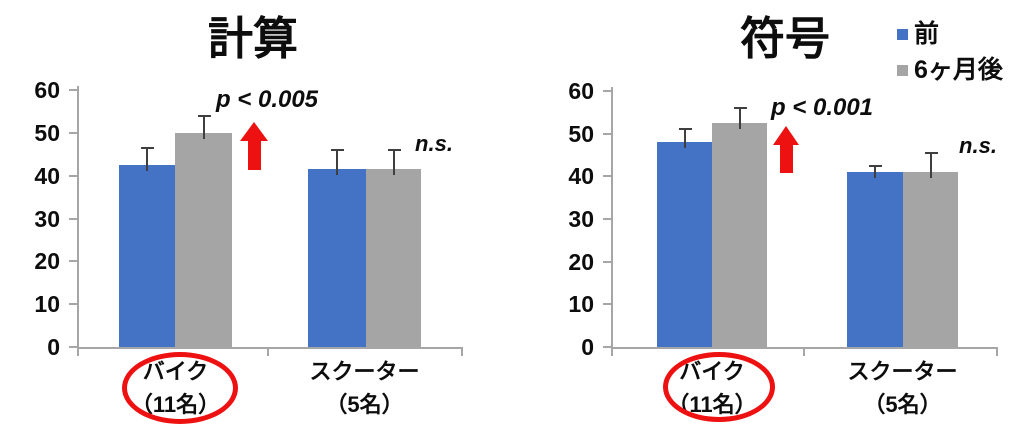 The width and height of the screenshot is (1024, 444). What do you see at coordinates (902, 70) in the screenshot?
I see `legend-swatch-post-icon` at bounding box center [902, 70].